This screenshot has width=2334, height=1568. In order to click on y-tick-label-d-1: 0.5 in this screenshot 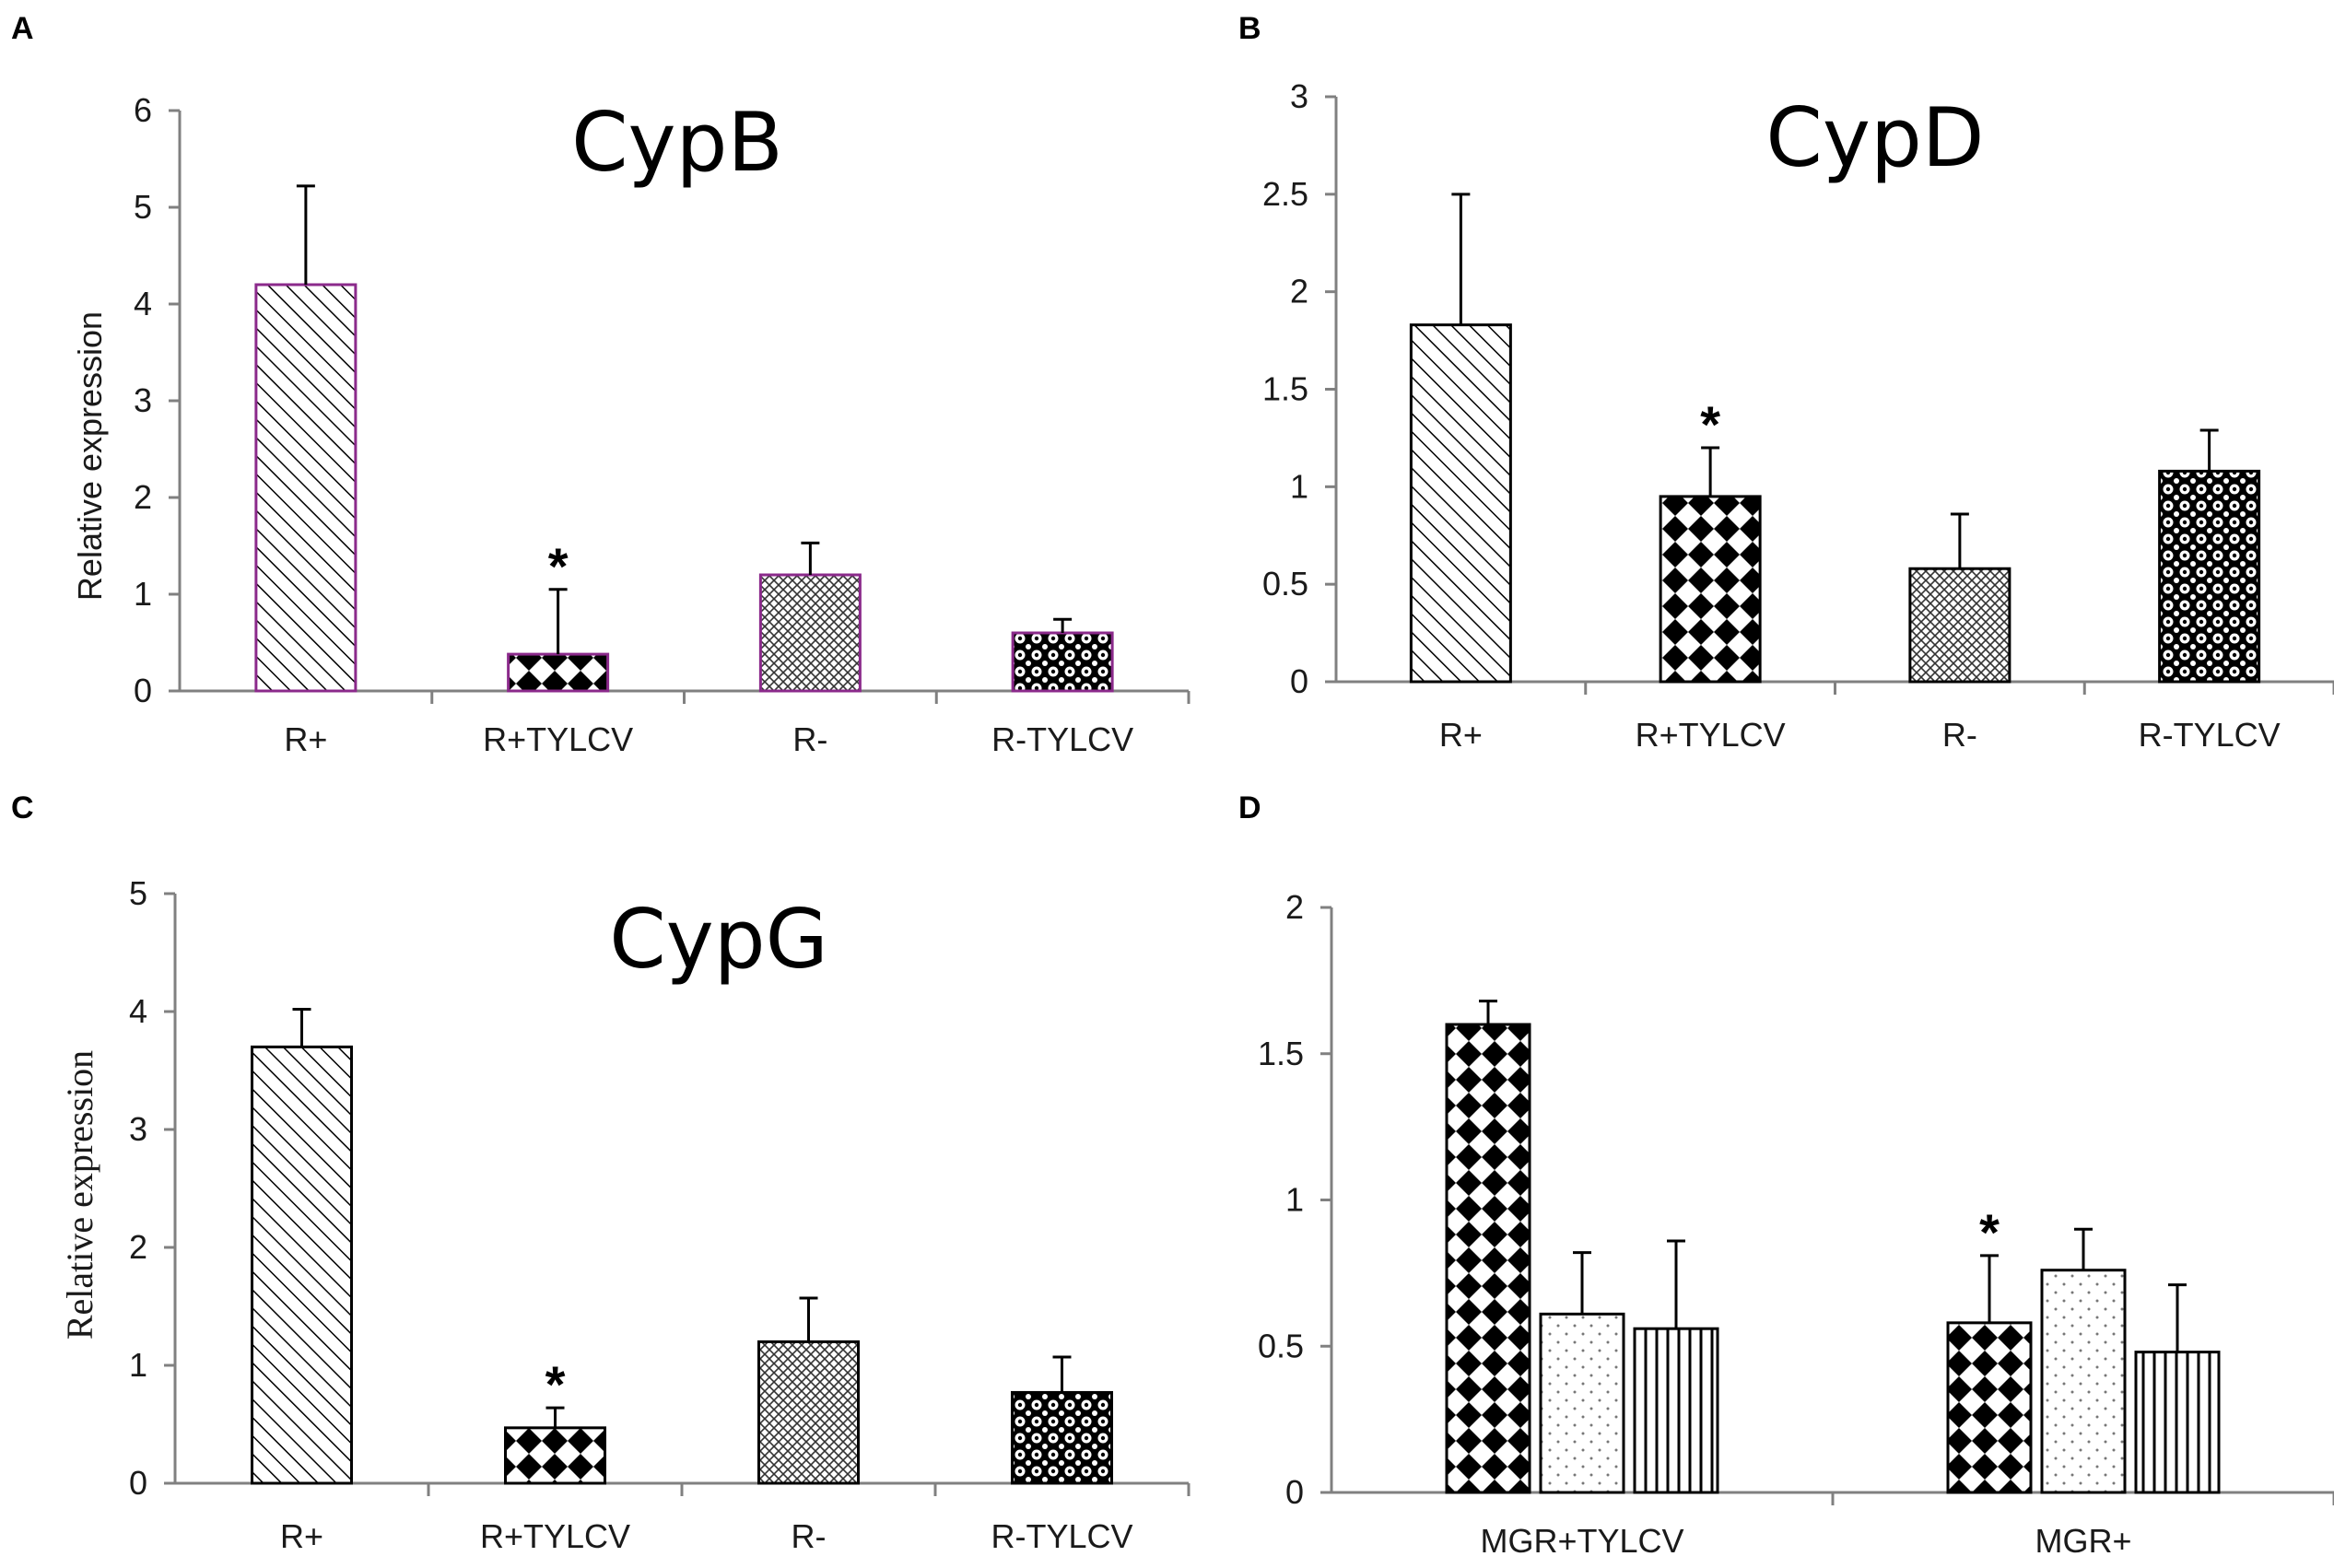, I will do `click(1281, 1345)`.